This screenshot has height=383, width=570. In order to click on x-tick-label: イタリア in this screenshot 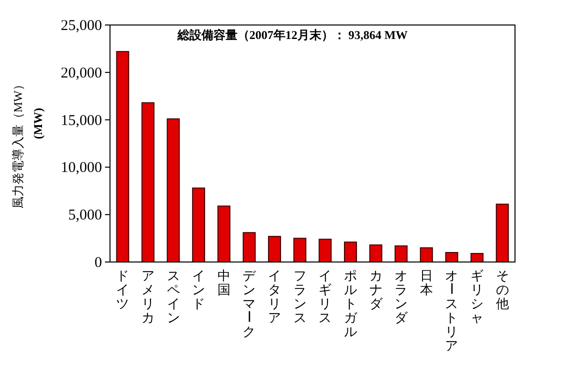, I will do `click(275, 296)`.